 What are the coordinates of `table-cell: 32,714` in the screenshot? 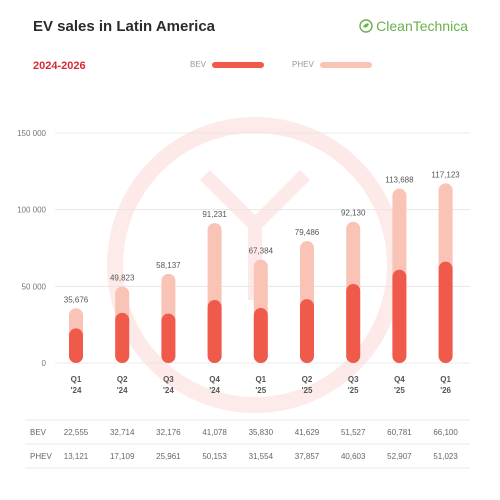 It's located at (122, 432).